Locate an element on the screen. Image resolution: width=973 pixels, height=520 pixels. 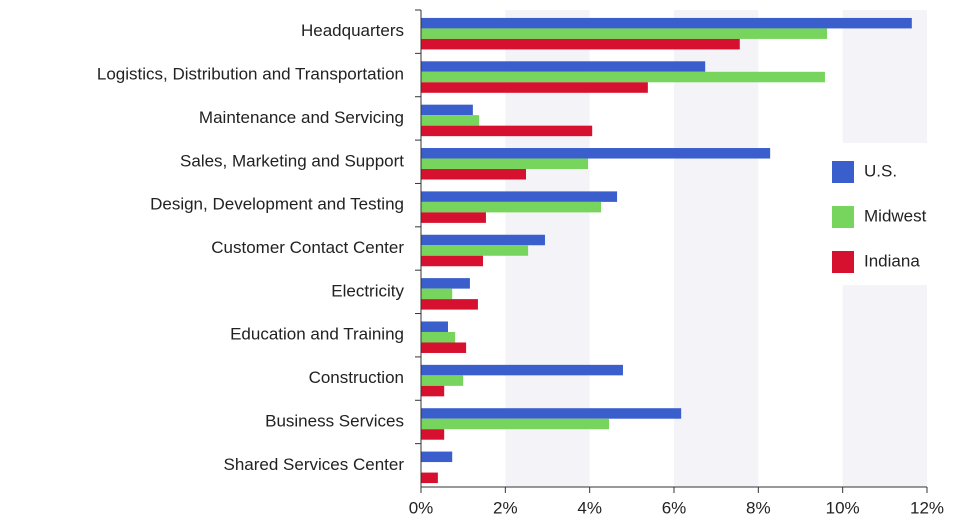
y-tick-label: Design, Development and Testing is located at coordinates (277, 204).